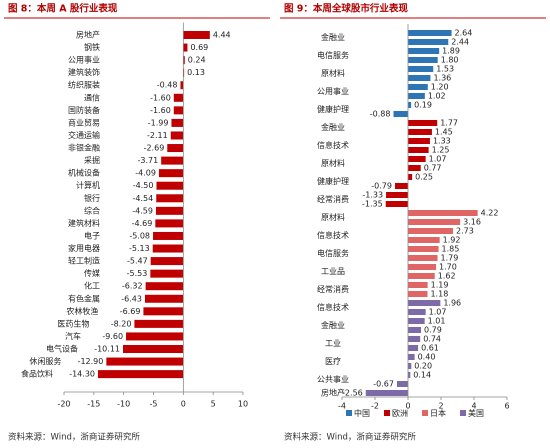 This screenshot has width=550, height=448. Describe the element at coordinates (88, 185) in the screenshot. I see `category-label: 计算机` at that location.